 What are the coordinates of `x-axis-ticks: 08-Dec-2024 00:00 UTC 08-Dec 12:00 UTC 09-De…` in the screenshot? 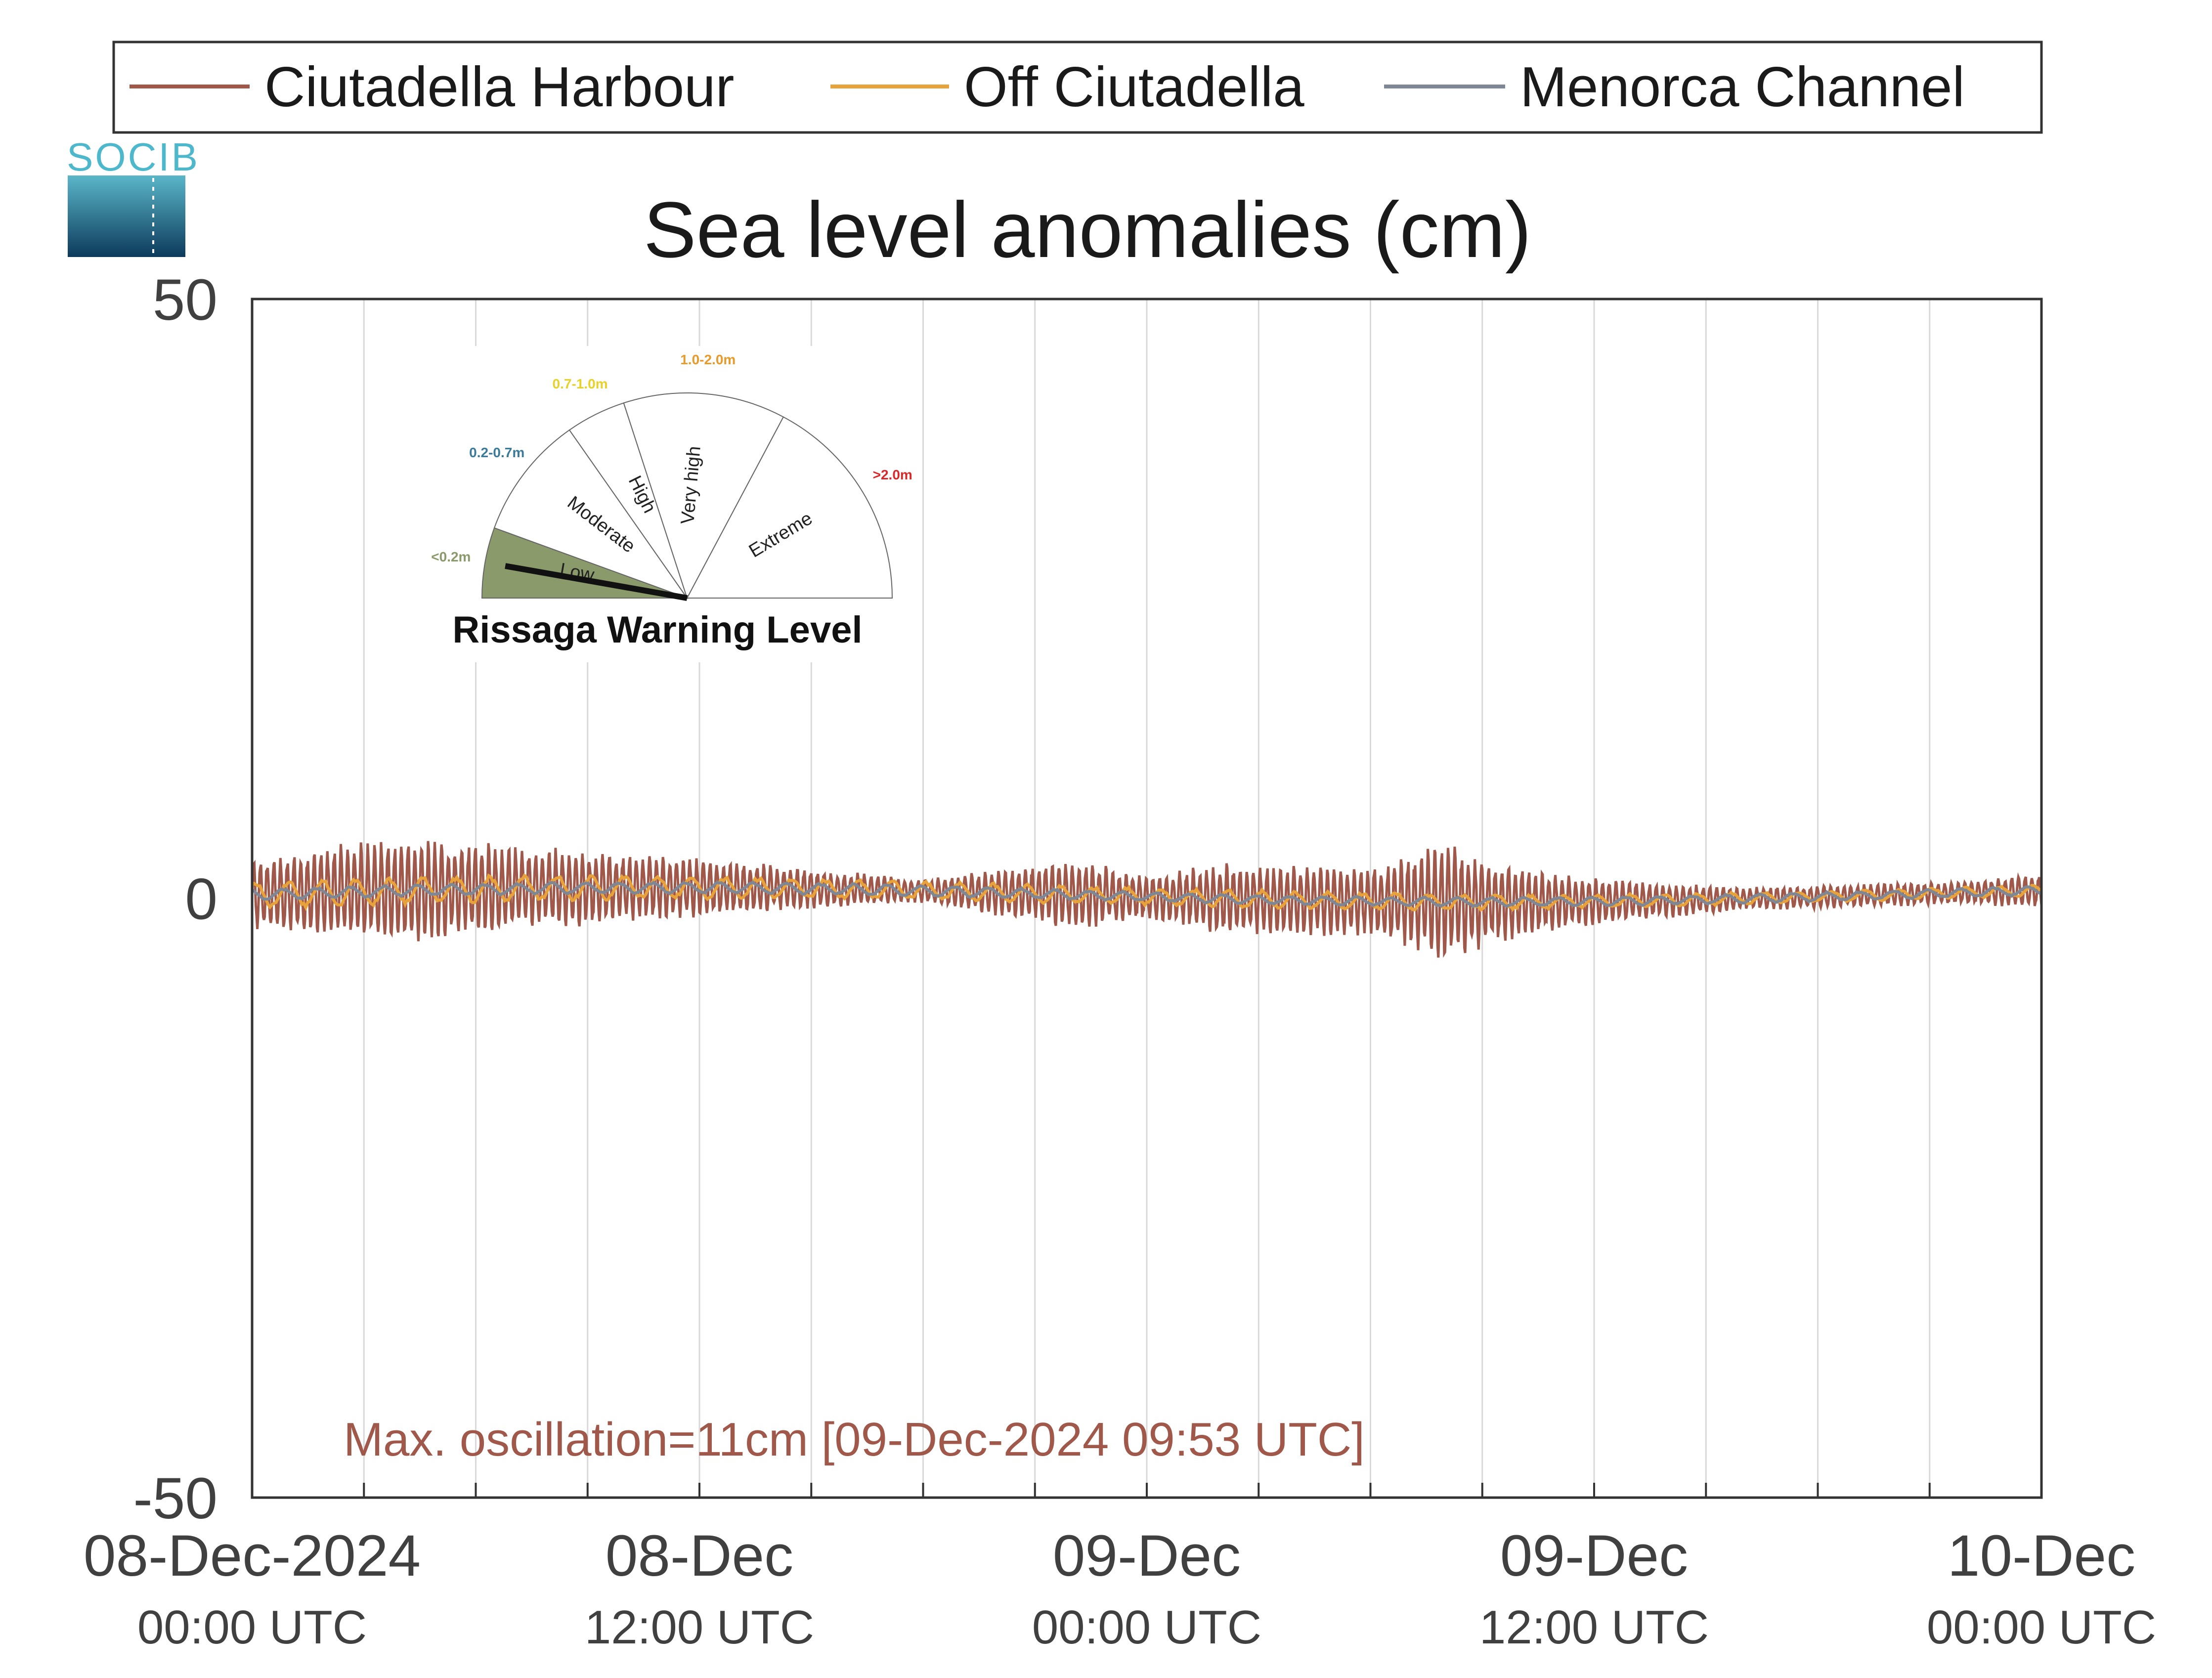 It's located at (1120, 1588).